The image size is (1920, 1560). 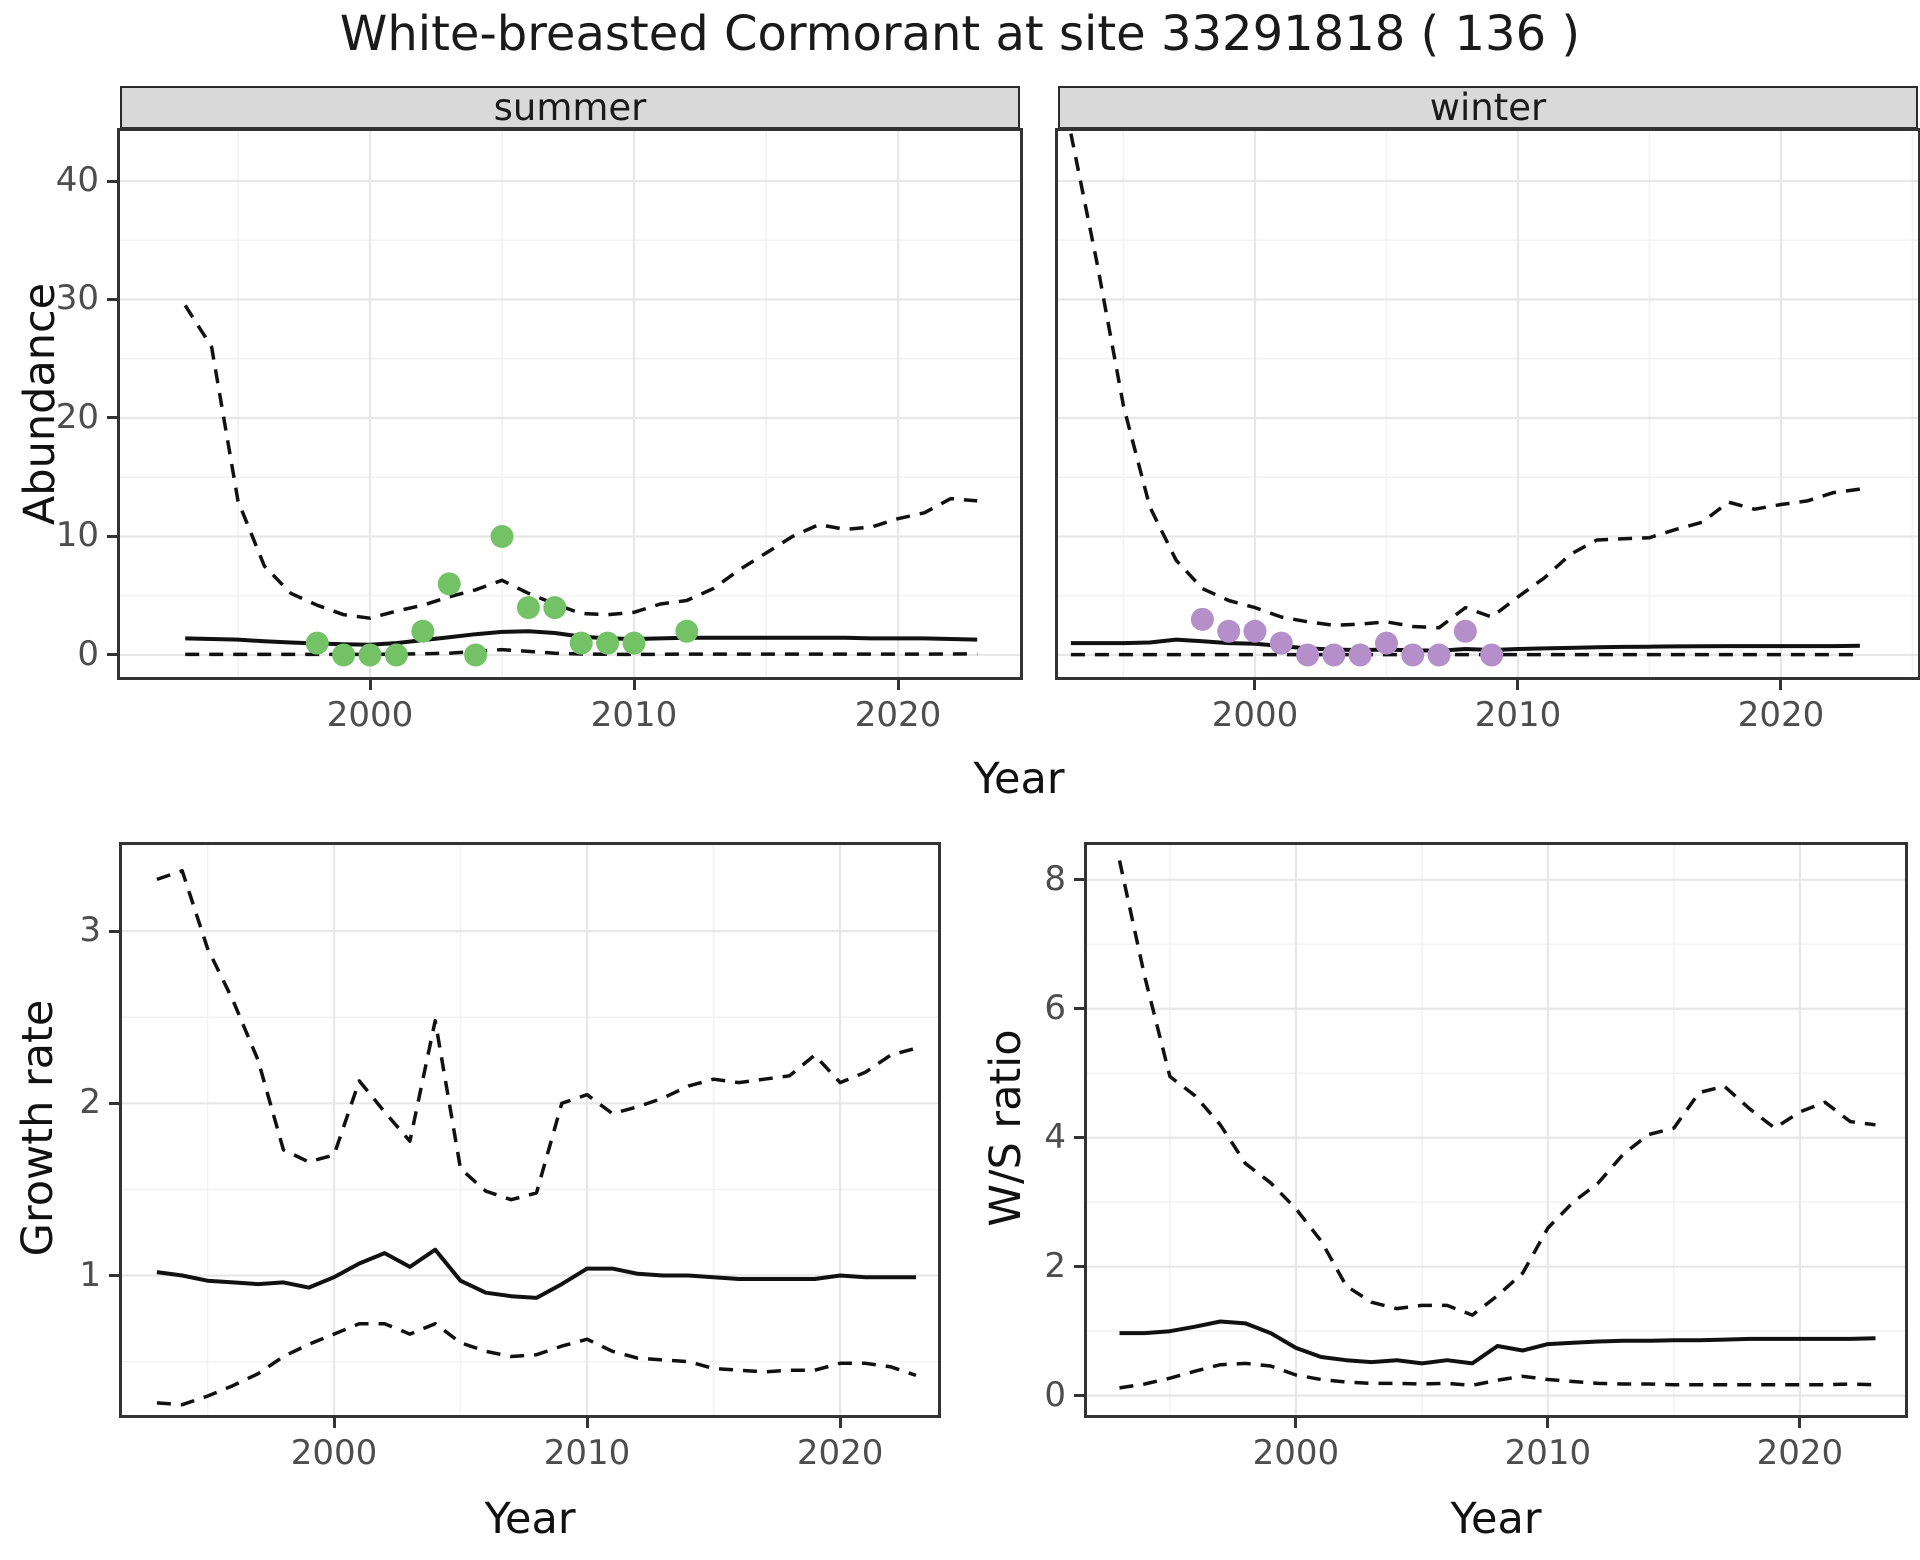 I want to click on x-axis-title-ws: Year, so click(x=1496, y=1519).